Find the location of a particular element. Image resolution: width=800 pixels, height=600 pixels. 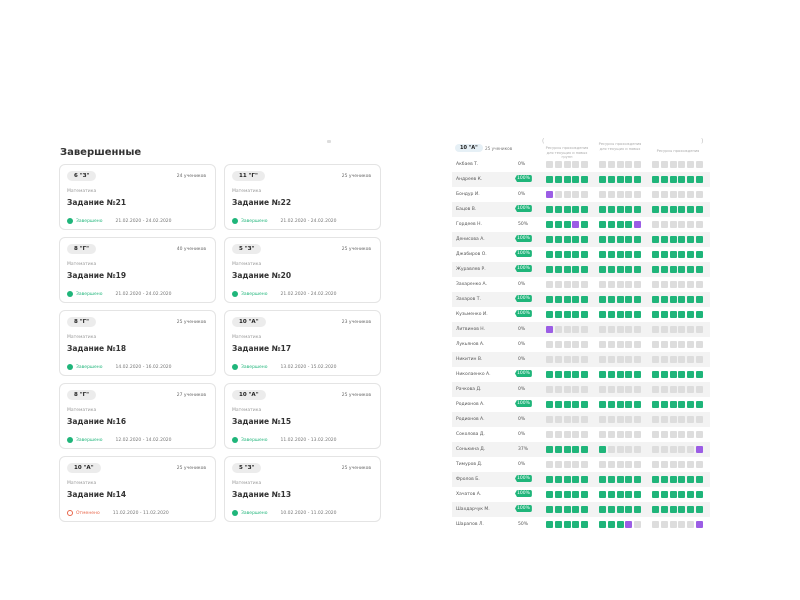

table-row: Лукьянов А. 0% is located at coordinates (581, 344).